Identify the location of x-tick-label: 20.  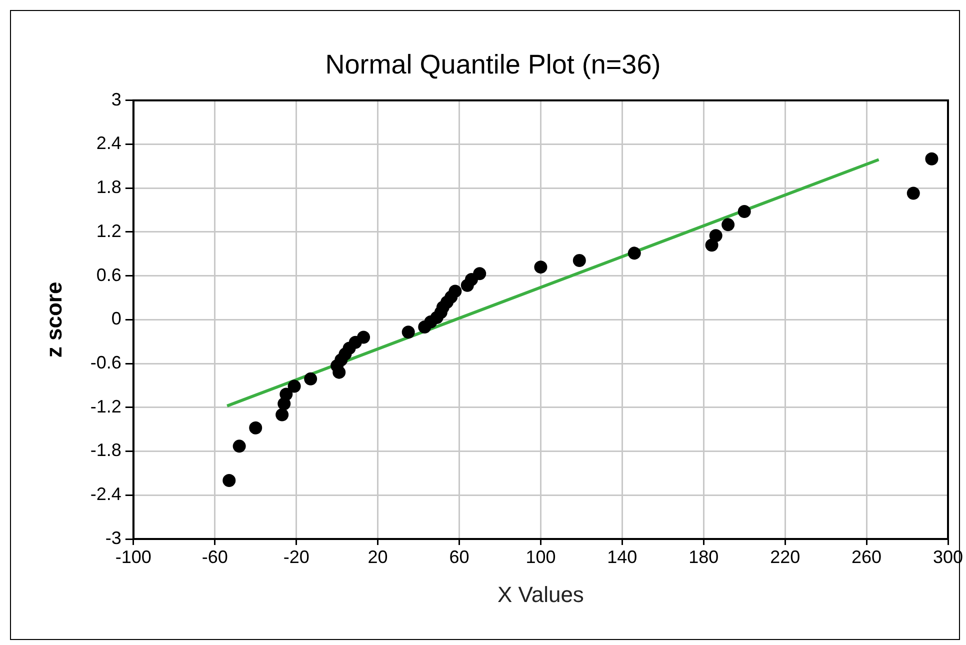
(378, 556).